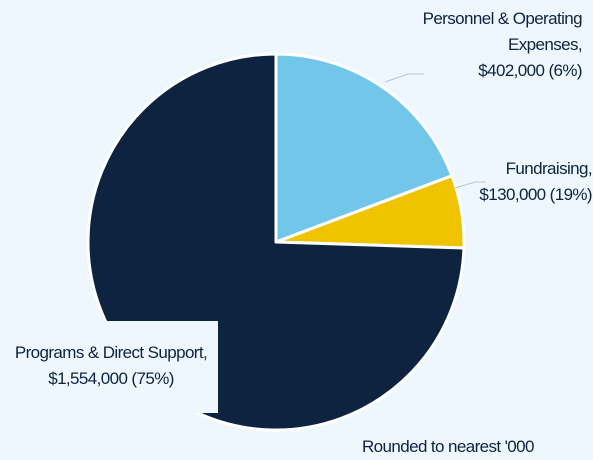  I want to click on category-label: Personnel & Operating Expenses,, so click(502, 31).